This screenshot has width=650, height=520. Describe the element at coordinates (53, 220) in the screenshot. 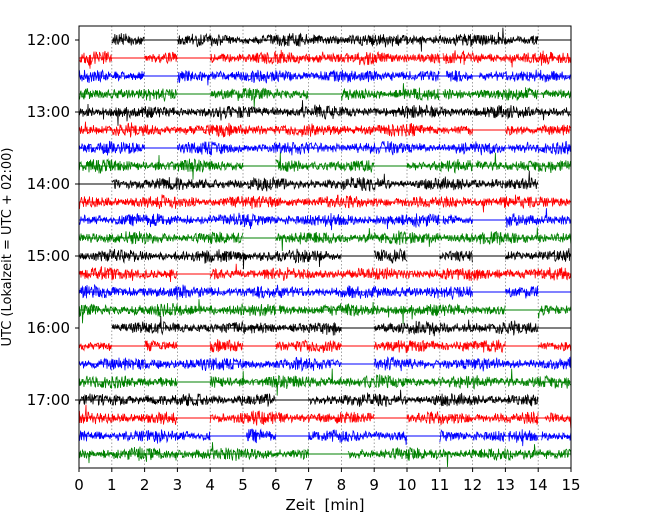

I see `y-axis: 12:00 13:00 14:00 15:00 16:00 17:00` at that location.